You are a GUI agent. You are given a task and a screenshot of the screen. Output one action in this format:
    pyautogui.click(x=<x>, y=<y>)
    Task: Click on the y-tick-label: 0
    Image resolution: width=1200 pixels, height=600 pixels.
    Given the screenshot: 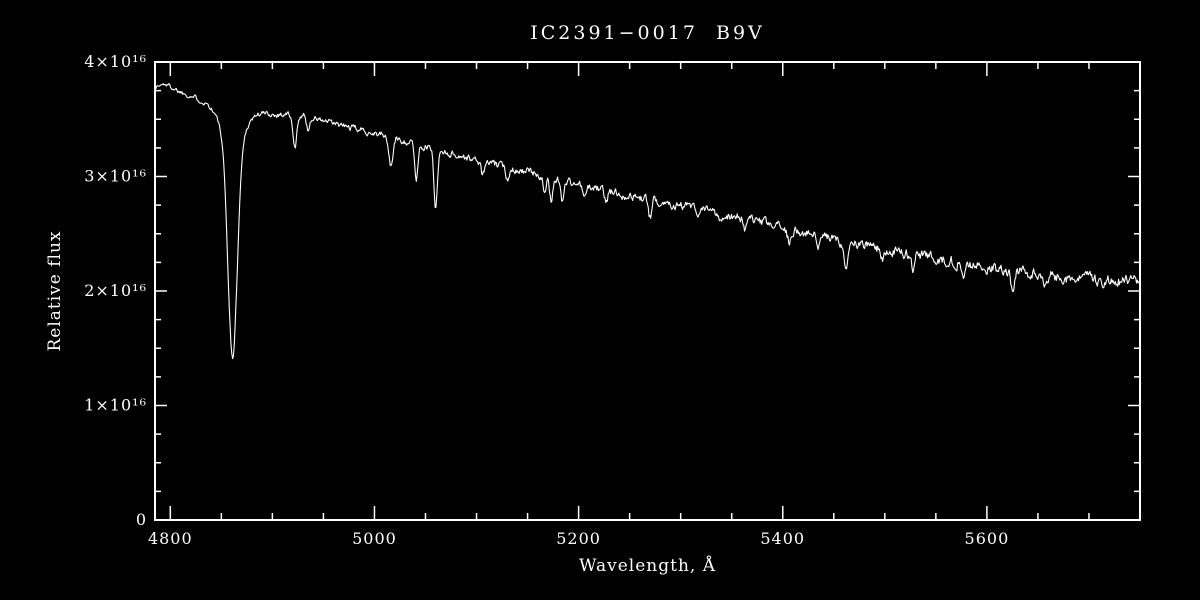 What is the action you would take?
    pyautogui.click(x=141, y=519)
    